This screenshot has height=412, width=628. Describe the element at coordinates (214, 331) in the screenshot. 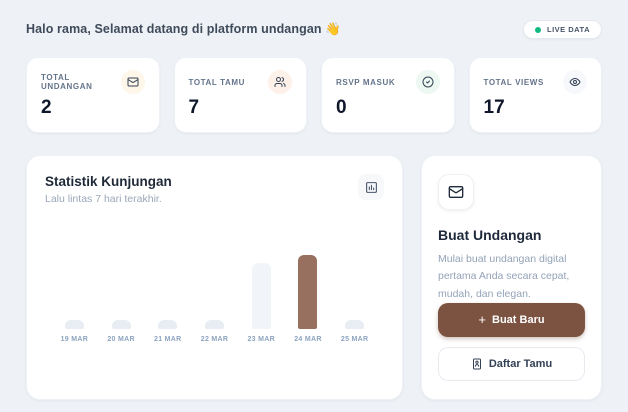

I see `chart-column: 22 MAR` at that location.